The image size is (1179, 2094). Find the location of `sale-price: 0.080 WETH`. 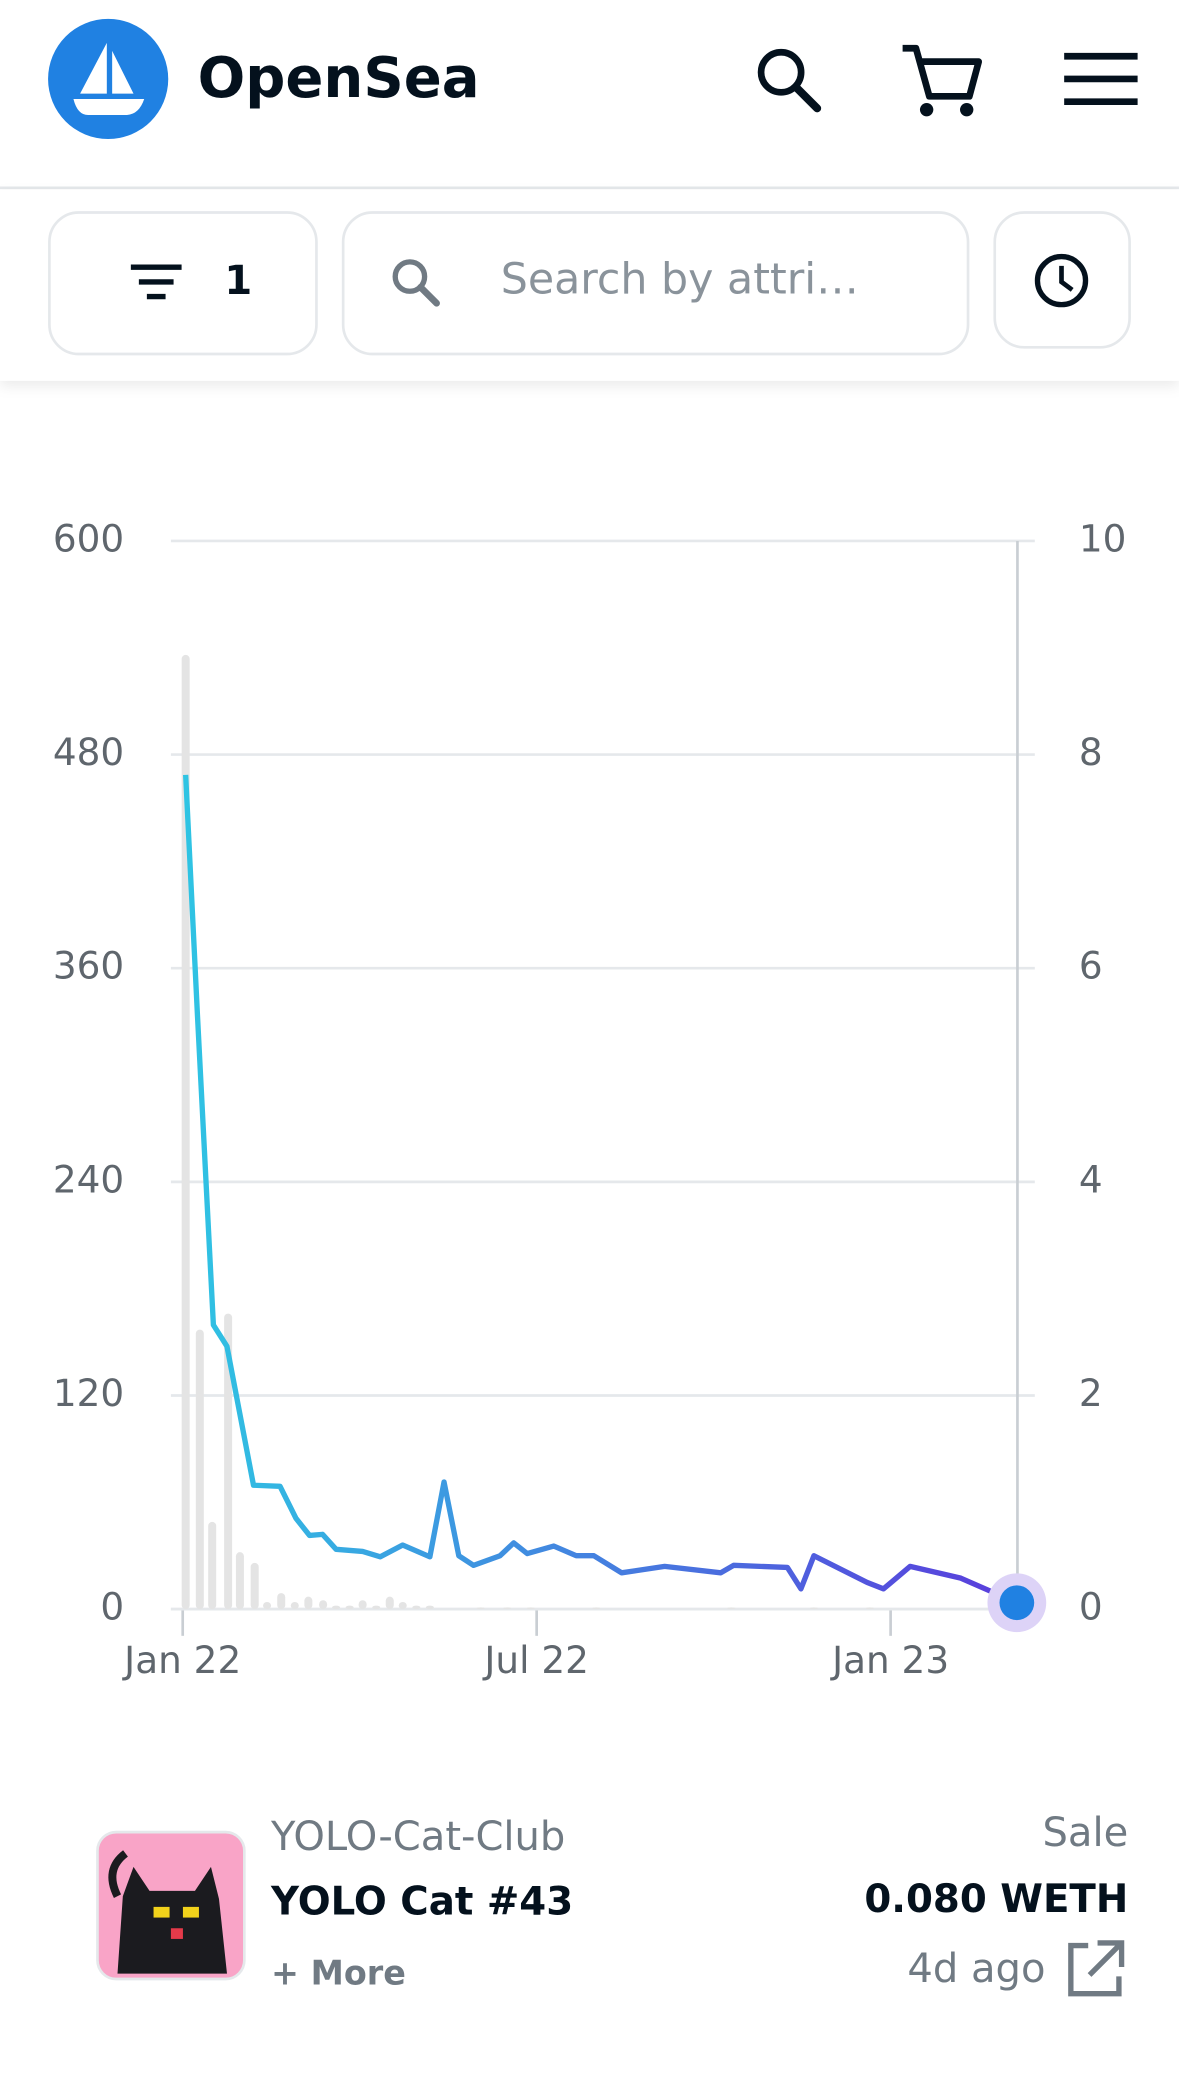

sale-price: 0.080 WETH is located at coordinates (996, 1899).